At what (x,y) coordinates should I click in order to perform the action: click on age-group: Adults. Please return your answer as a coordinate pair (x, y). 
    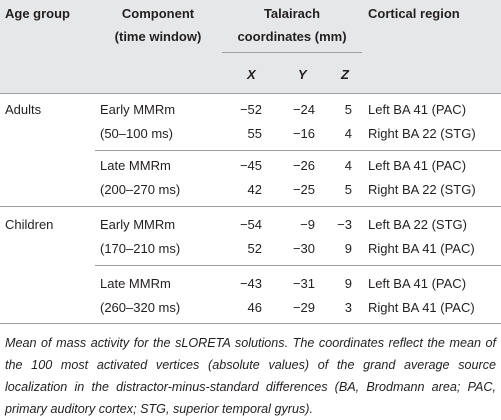
    Looking at the image, I should click on (23, 109).